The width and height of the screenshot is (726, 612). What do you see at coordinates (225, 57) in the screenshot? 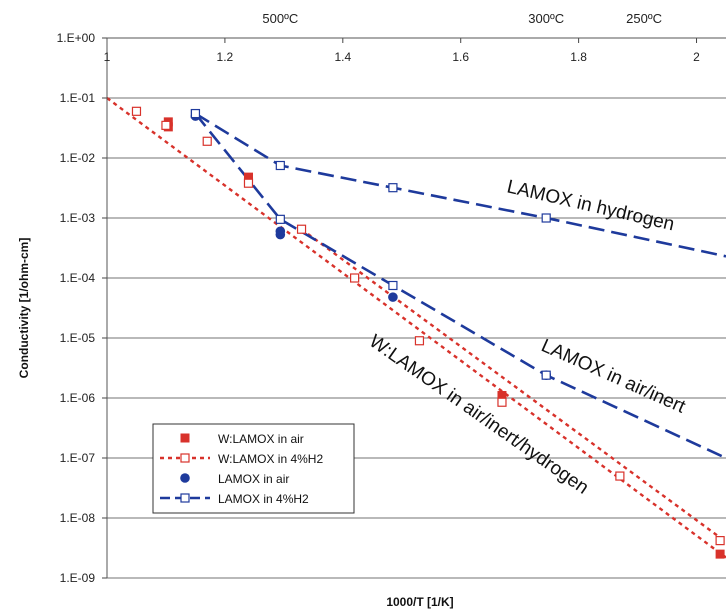
I see `x-tick-label: 1.2` at bounding box center [225, 57].